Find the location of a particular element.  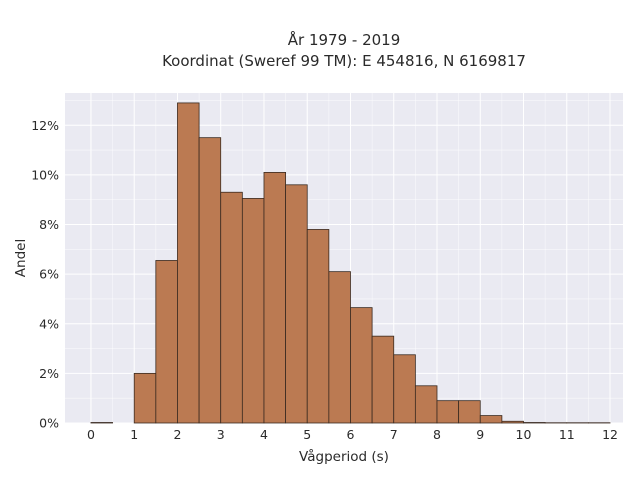

x-tick-label: 8 is located at coordinates (437, 434).